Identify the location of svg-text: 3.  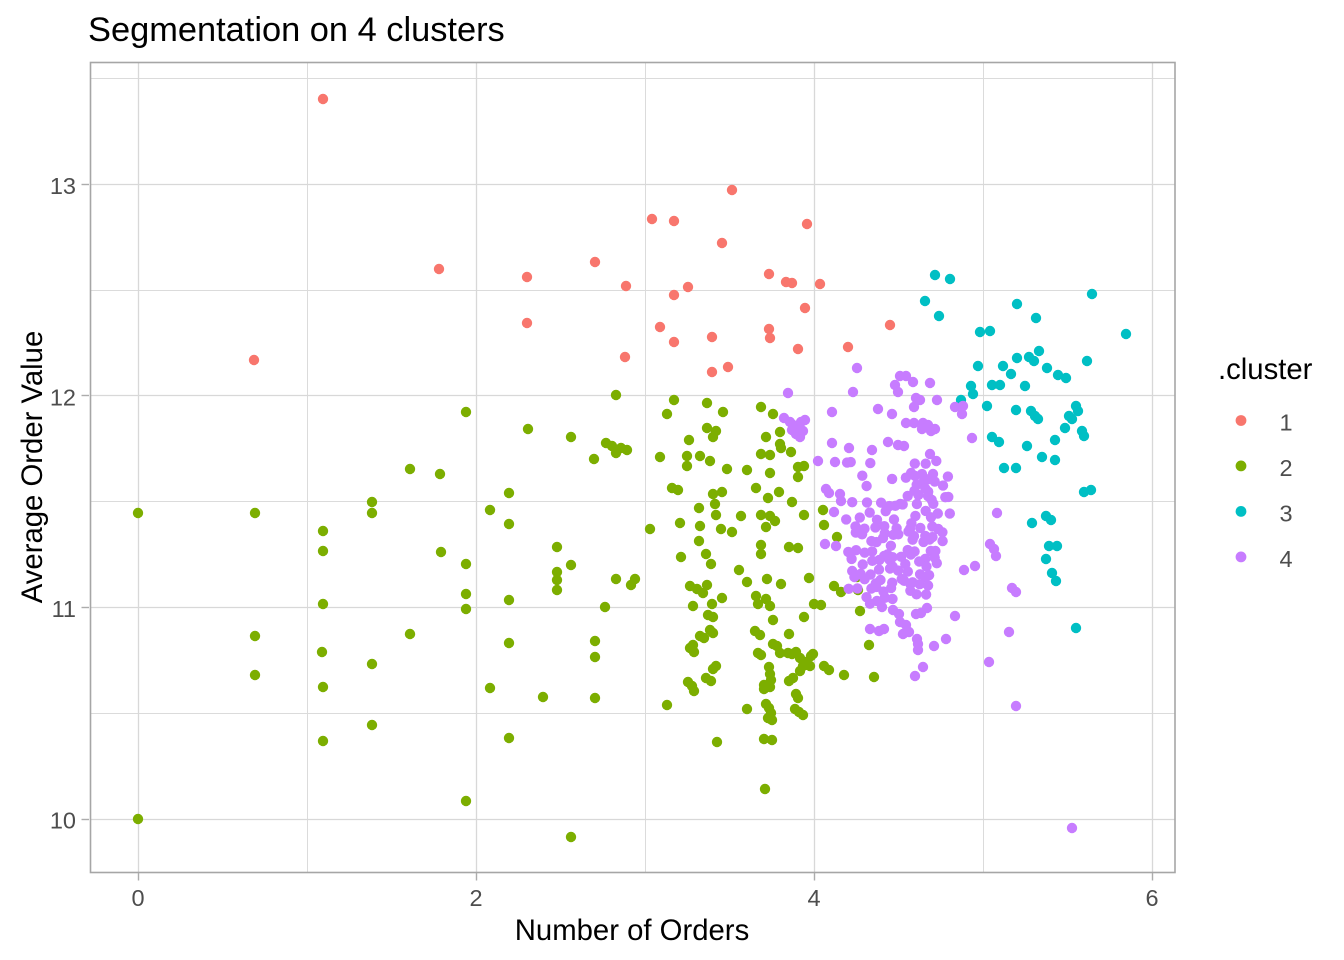
(1285, 514).